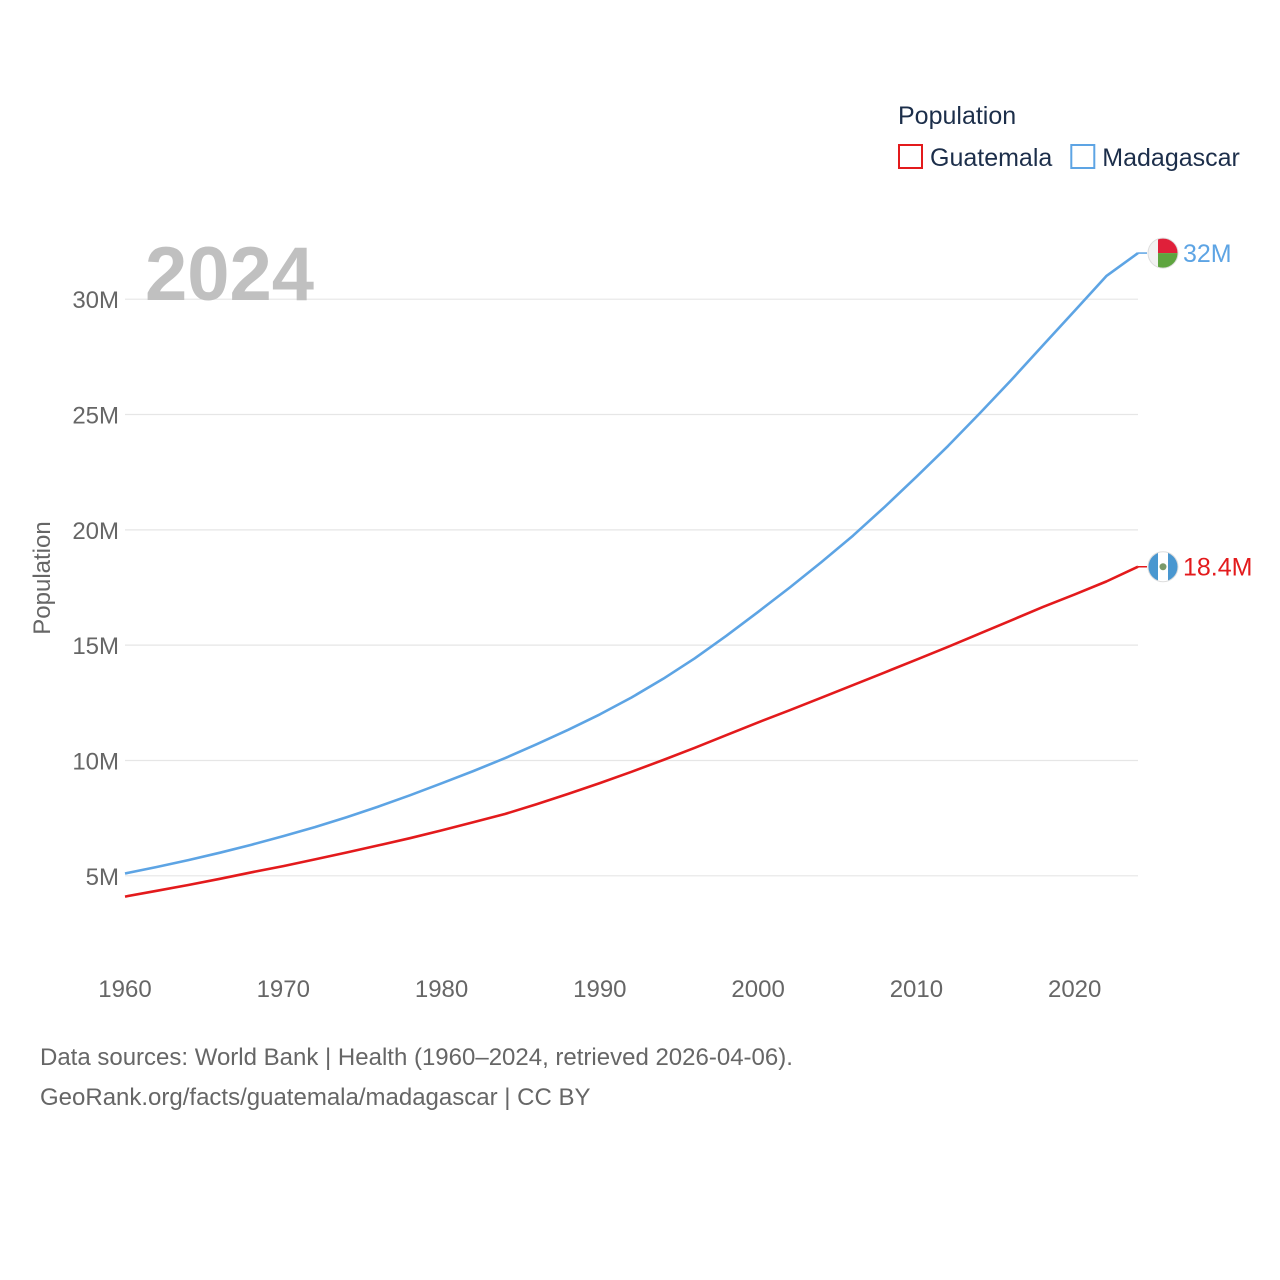  Describe the element at coordinates (229, 274) in the screenshot. I see `year-watermark: 2024` at that location.